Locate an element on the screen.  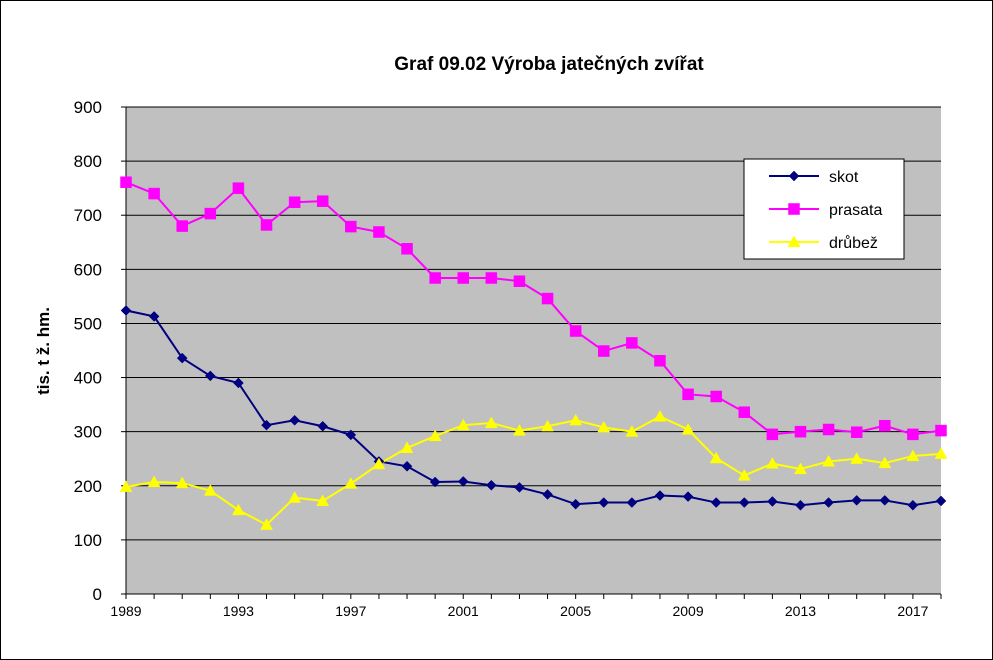
y-tick-label: 300 is located at coordinates (88, 432).